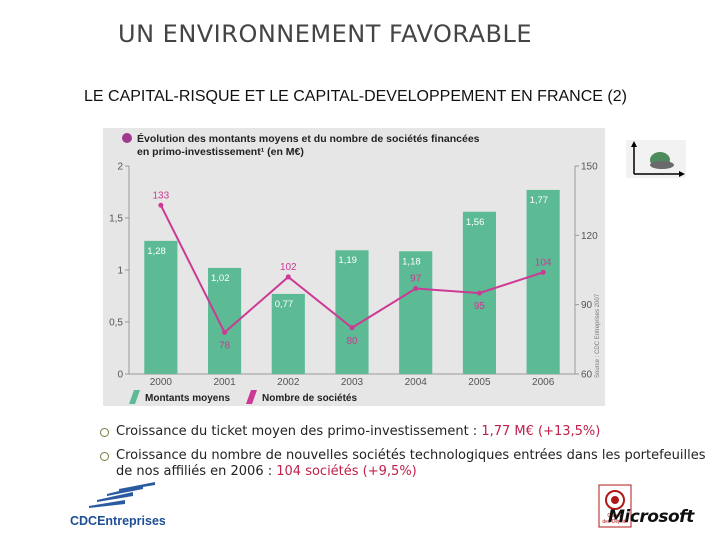 The width and height of the screenshot is (720, 540). Describe the element at coordinates (116, 219) in the screenshot. I see `left-axis-tick-label: 1,5` at that location.